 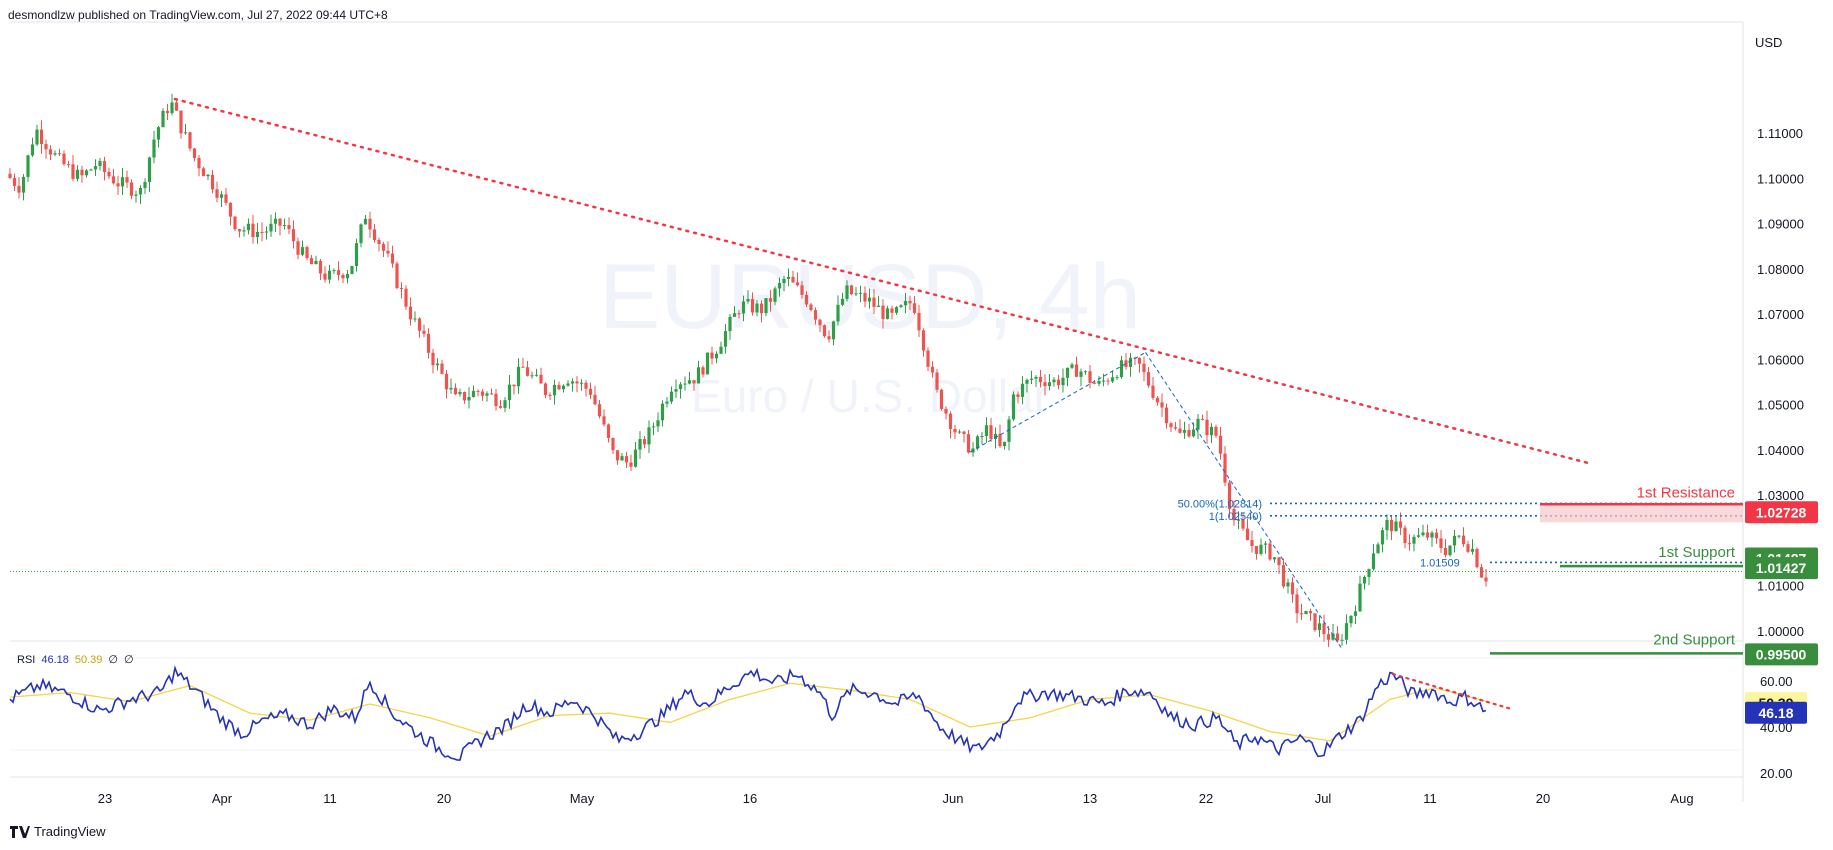 I want to click on currency-label: USD, so click(x=1768, y=42).